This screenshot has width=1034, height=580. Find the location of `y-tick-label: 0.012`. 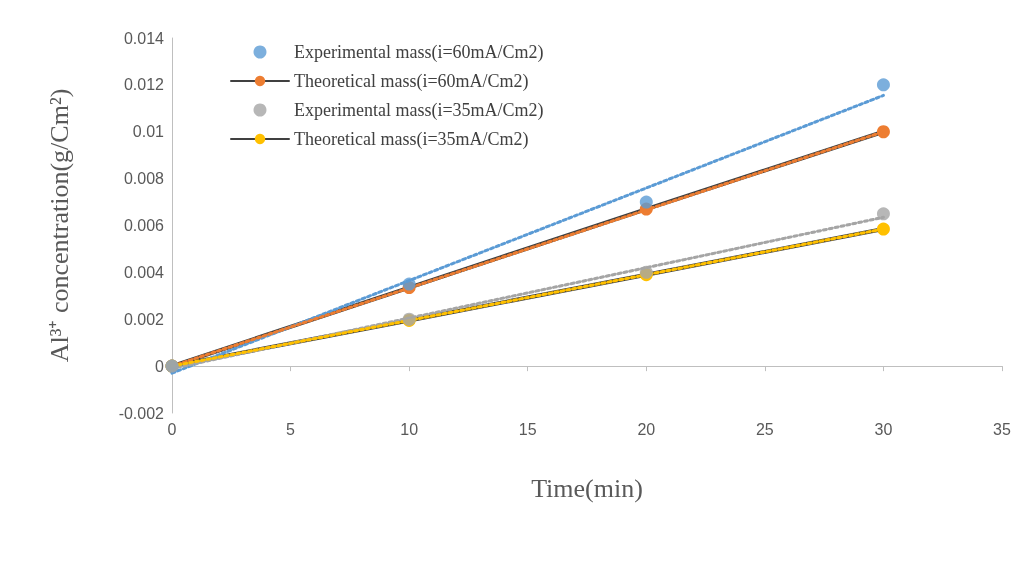

y-tick-label: 0.012 is located at coordinates (144, 85).